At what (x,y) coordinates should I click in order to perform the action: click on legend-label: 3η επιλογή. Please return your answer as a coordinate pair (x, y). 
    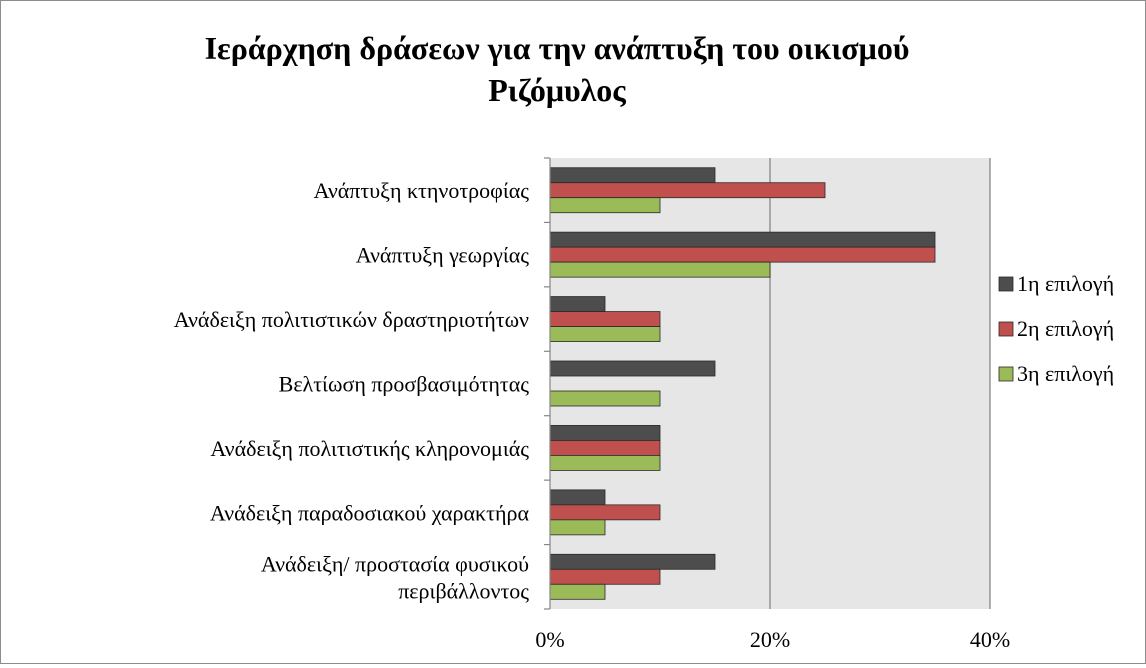
    Looking at the image, I should click on (1065, 373).